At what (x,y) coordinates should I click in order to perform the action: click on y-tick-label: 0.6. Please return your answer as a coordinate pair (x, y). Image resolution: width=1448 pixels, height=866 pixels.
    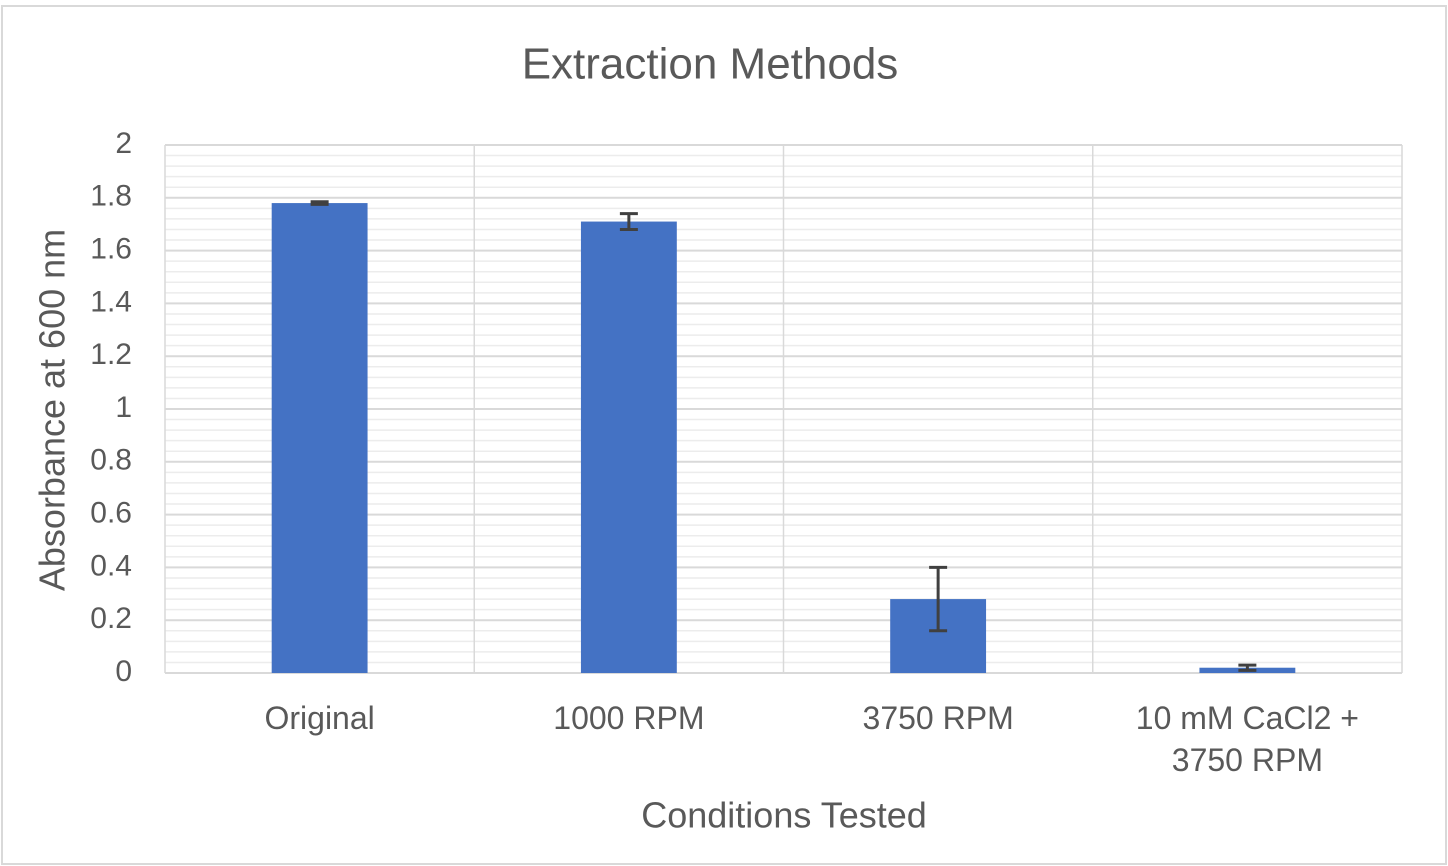
    Looking at the image, I should click on (111, 513).